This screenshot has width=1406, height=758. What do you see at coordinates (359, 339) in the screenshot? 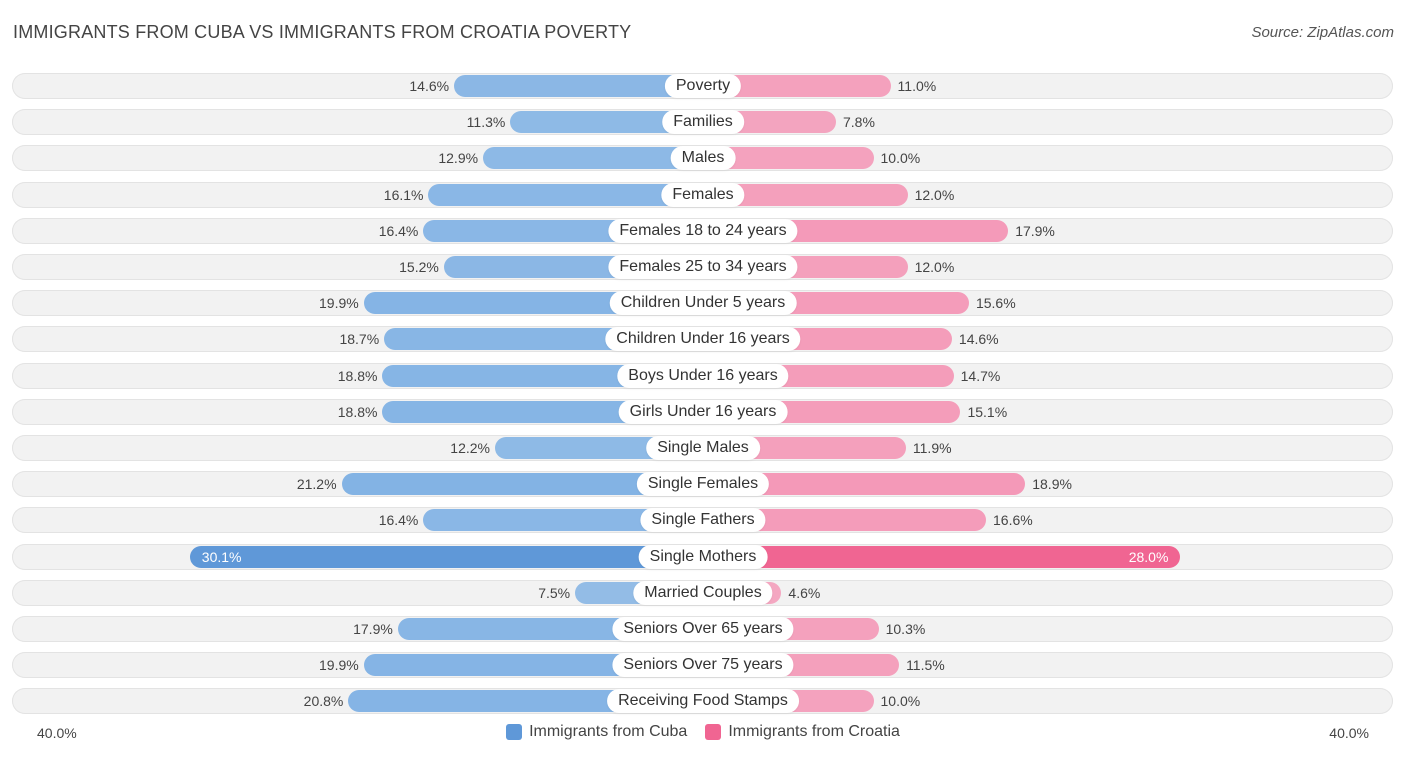
I see `value-label-cuba-children-under-16-years: 18.7%` at bounding box center [359, 339].